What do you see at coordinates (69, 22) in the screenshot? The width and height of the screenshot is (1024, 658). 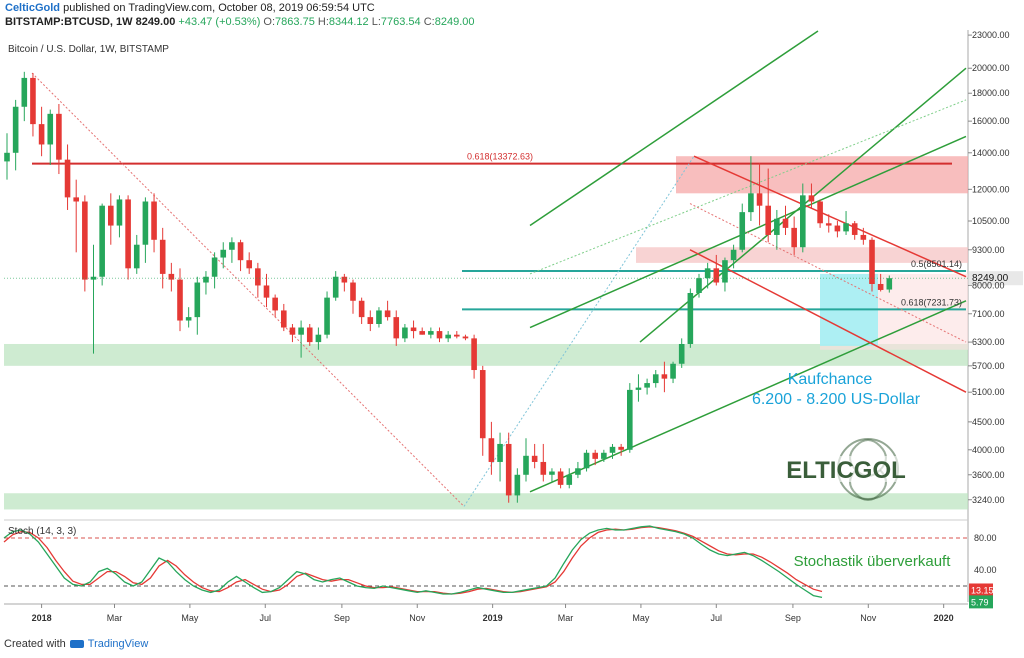 I see `symbol-label: BITSTAMP:BTCUSD, 1W` at bounding box center [69, 22].